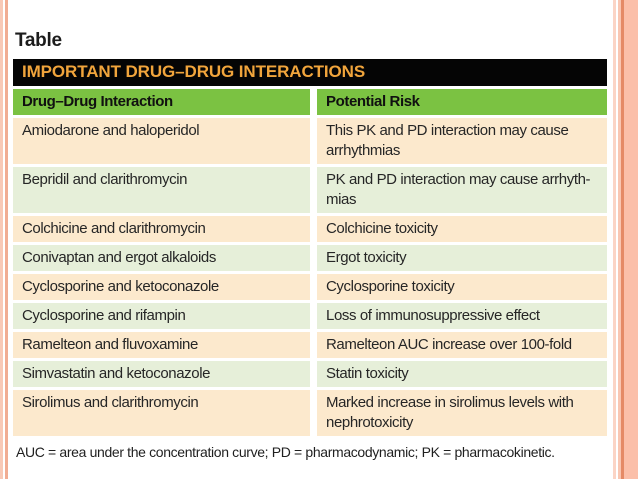 The height and width of the screenshot is (479, 638). What do you see at coordinates (310, 72) in the screenshot?
I see `table-title-banner: IMPORTANT DRUG–DRUG INTERACTIONS` at bounding box center [310, 72].